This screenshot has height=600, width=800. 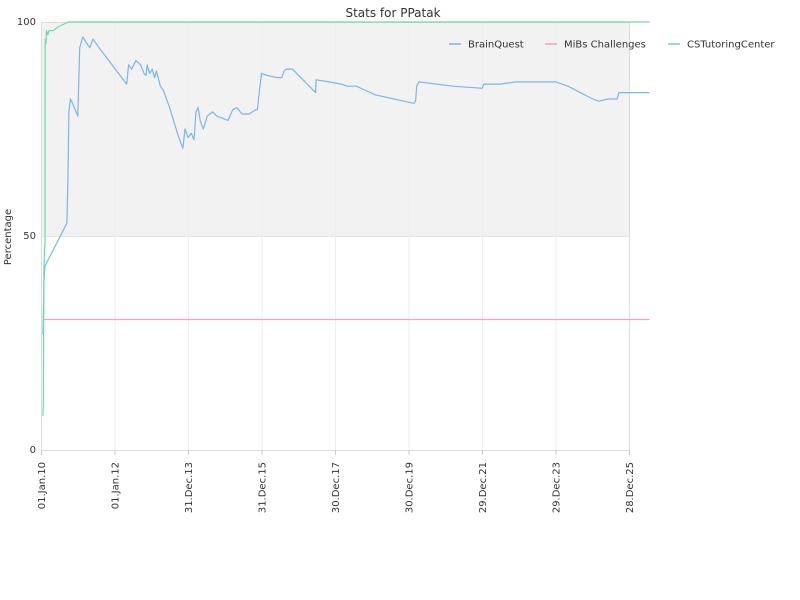 I want to click on x-tick-label: 30.Dec.19, so click(x=410, y=487).